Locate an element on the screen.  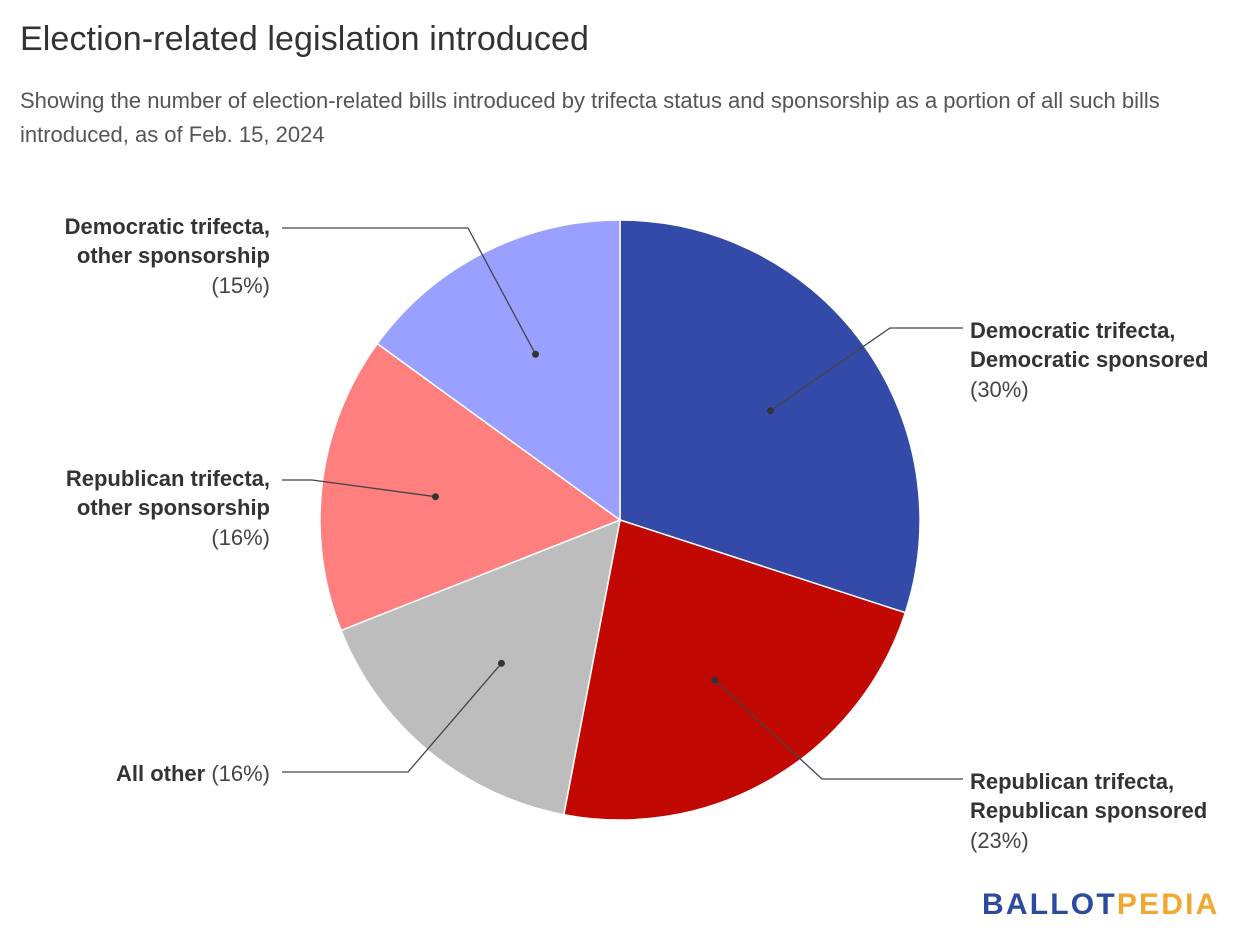
slice-label-name: Democratic sponsored is located at coordinates (1089, 359).